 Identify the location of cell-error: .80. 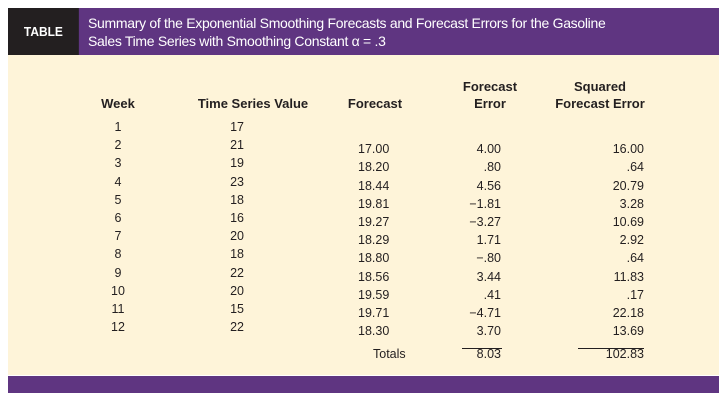
(492, 167).